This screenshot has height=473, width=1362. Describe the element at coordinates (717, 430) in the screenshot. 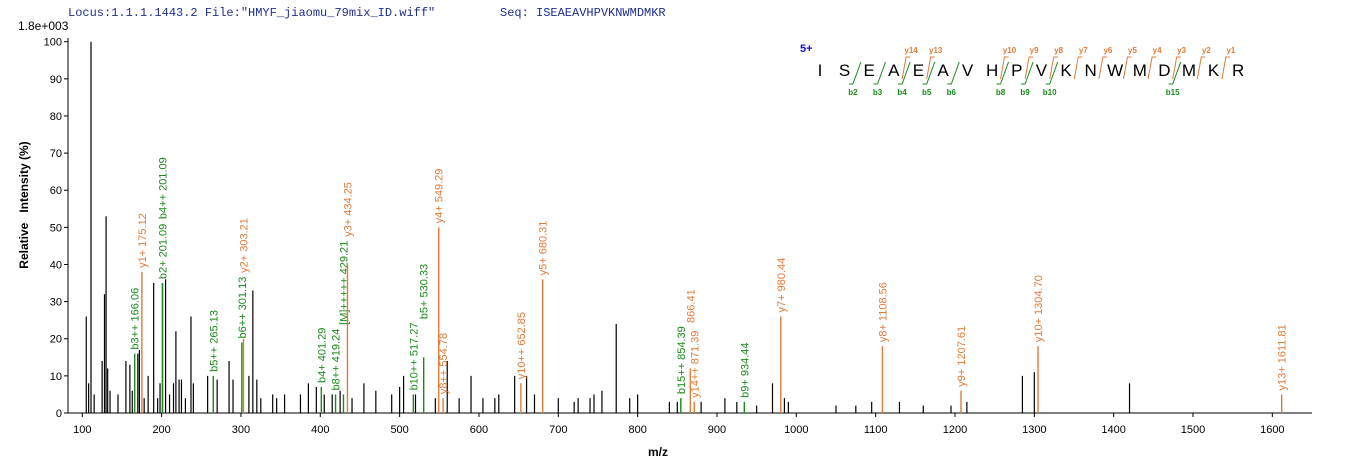

I see `x-tick-label: 900` at that location.